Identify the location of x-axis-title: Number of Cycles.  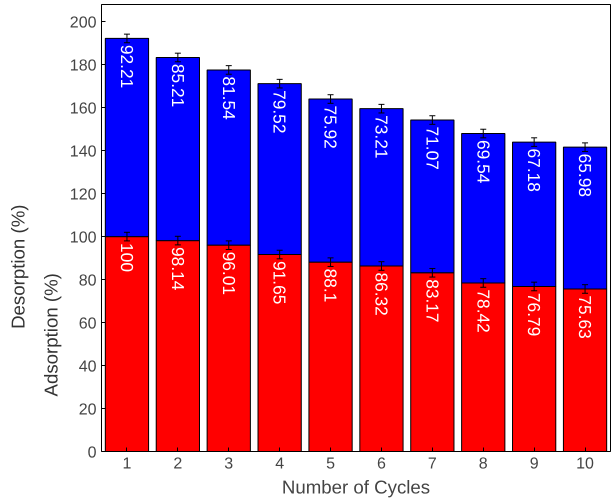
(356, 487).